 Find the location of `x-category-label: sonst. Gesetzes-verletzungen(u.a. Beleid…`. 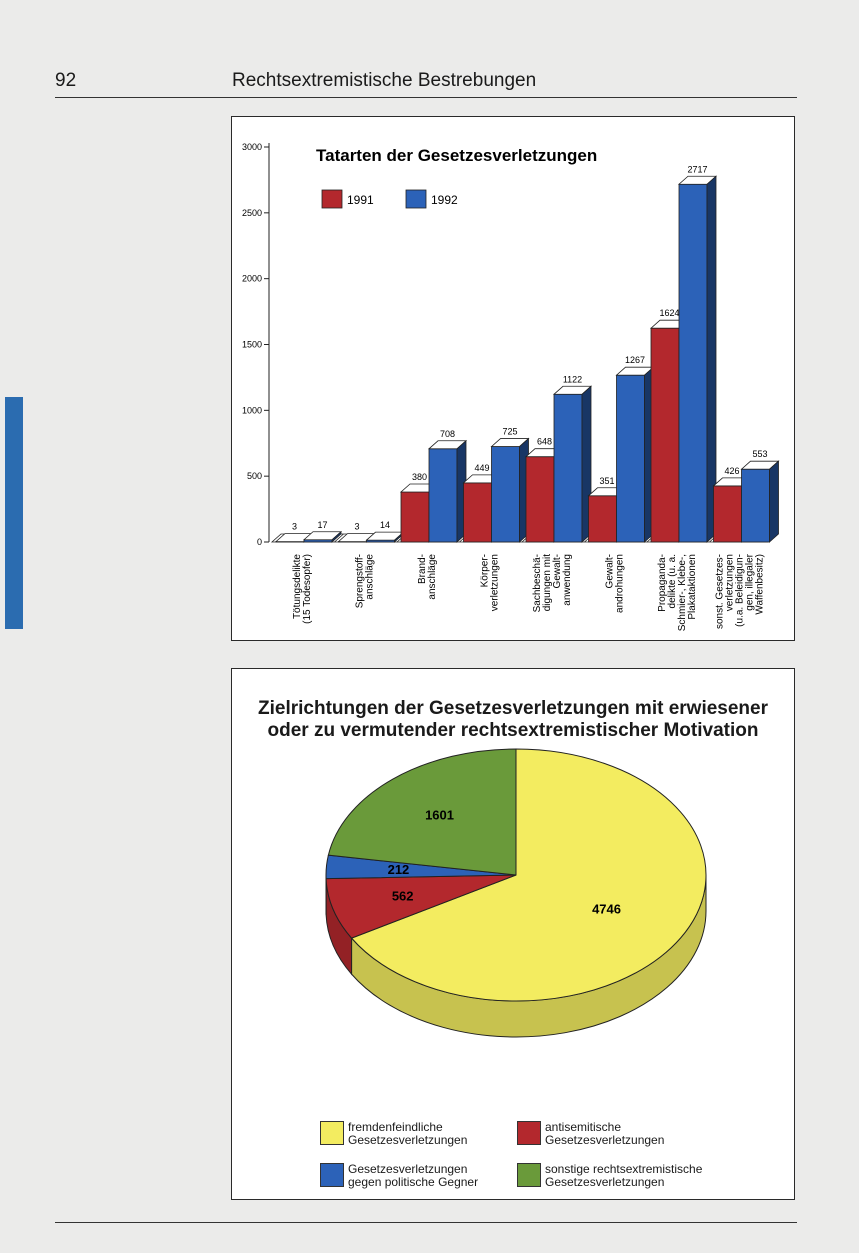

x-category-label: sonst. Gesetzes-verletzungen(u.a. Beleid… is located at coordinates (740, 591).